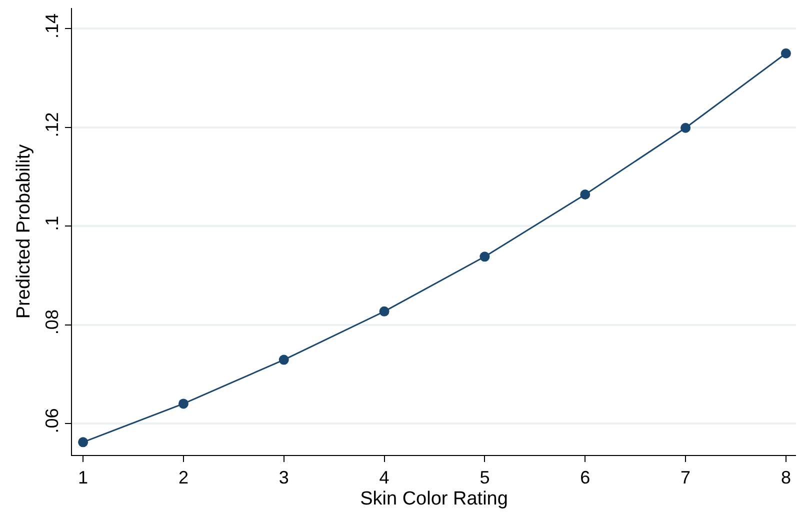  I want to click on x-tick-label: 4, so click(384, 478).